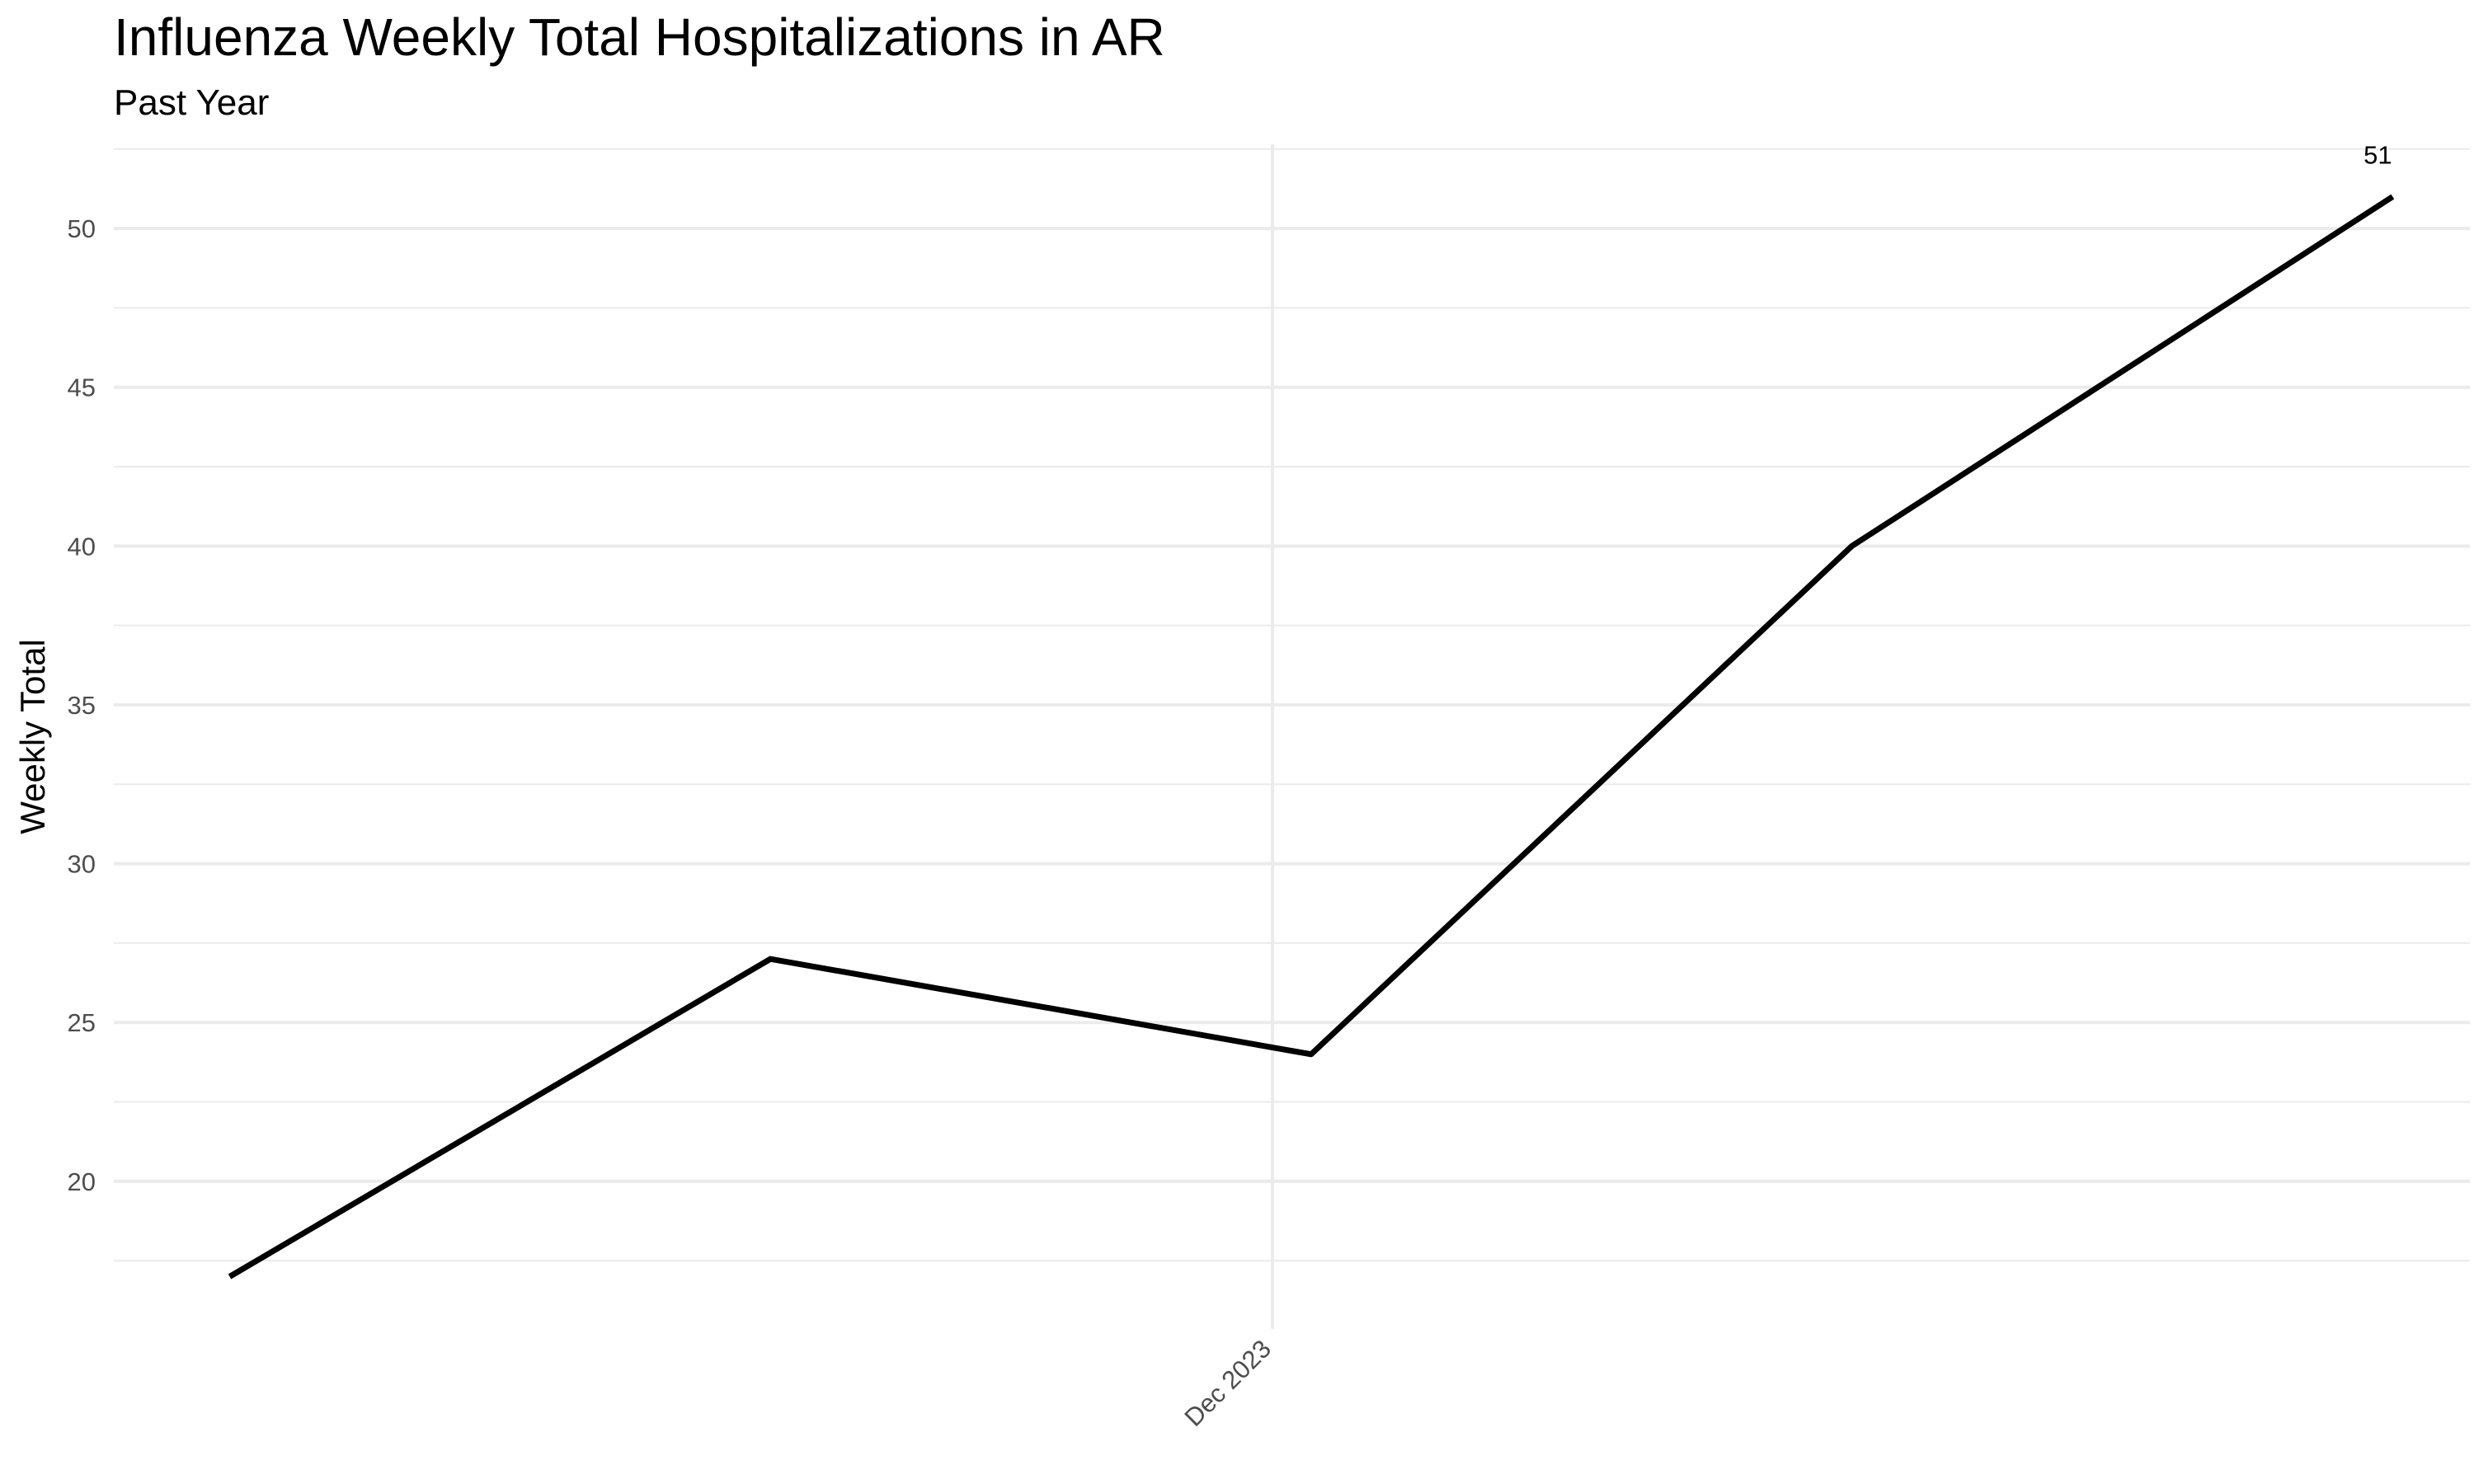 The width and height of the screenshot is (2474, 1484). I want to click on y-tick-label: 25, so click(82, 1022).